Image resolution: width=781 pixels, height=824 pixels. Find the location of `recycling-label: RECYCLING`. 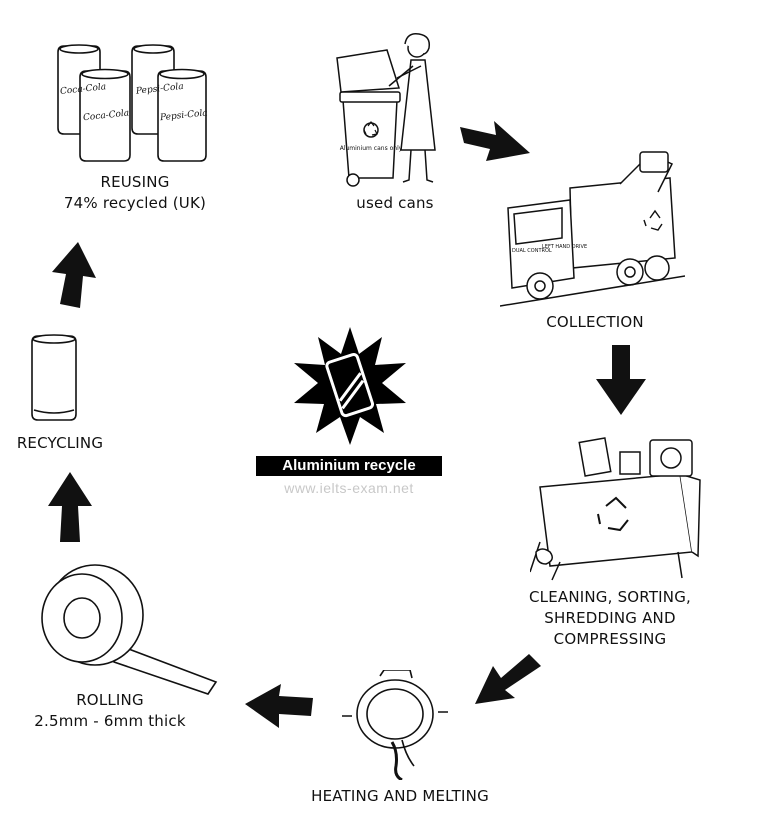

recycling-label: RECYCLING is located at coordinates (60, 443).